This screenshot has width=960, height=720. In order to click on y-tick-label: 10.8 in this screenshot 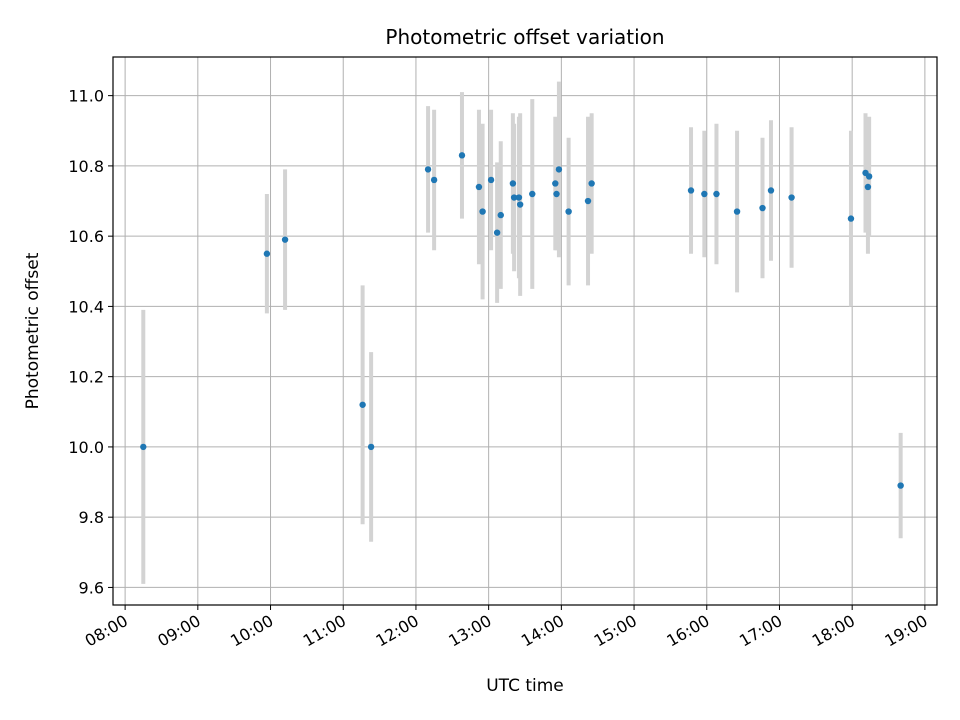, I will do `click(86, 166)`.